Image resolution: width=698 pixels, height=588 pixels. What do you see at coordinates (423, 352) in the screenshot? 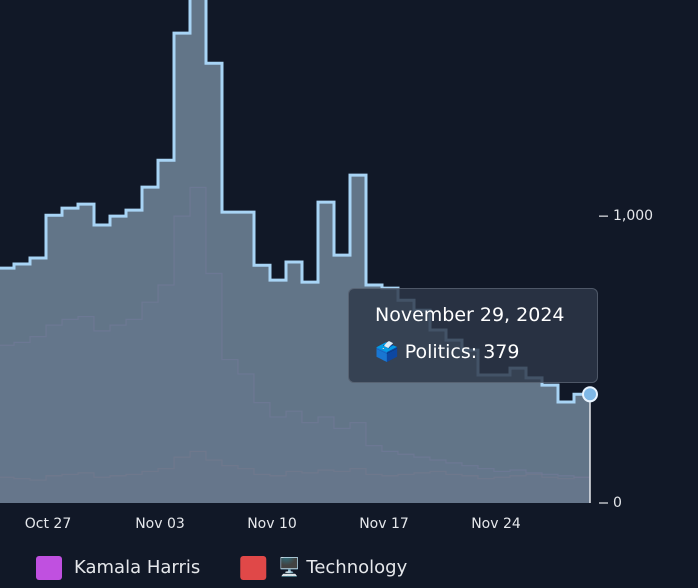
I see `tooltip-series: 🗳️ Politics` at bounding box center [423, 352].